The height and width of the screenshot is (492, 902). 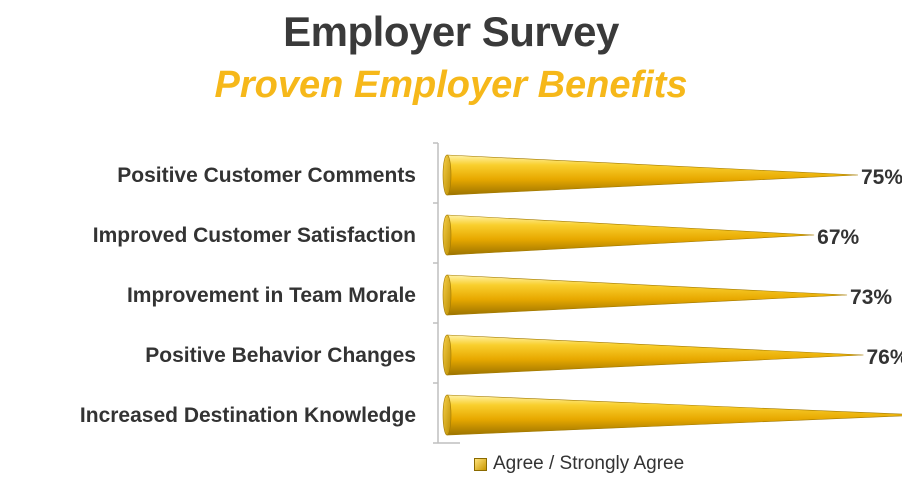 What do you see at coordinates (280, 355) in the screenshot?
I see `category-label: Positive Behavior Changes` at bounding box center [280, 355].